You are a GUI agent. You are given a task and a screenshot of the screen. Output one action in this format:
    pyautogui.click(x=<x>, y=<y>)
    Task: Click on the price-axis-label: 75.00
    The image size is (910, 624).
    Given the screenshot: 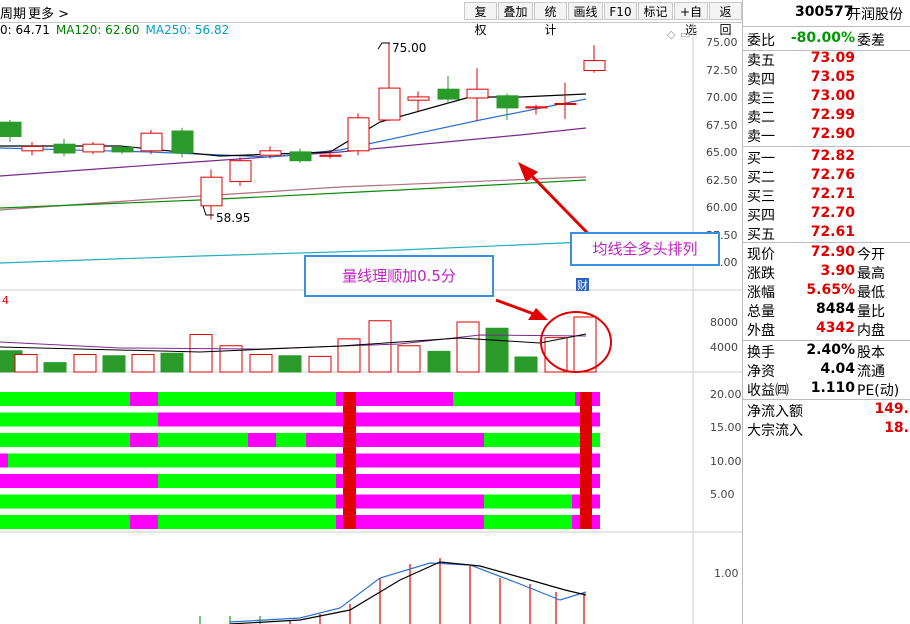 What is the action you would take?
    pyautogui.click(x=722, y=42)
    